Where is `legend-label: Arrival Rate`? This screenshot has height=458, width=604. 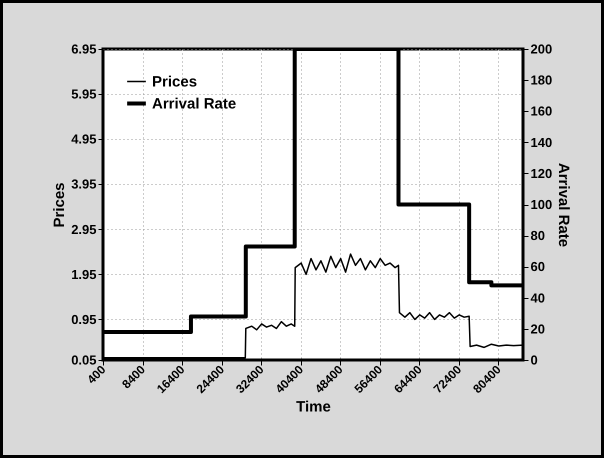 legend-label: Arrival Rate is located at coordinates (194, 104).